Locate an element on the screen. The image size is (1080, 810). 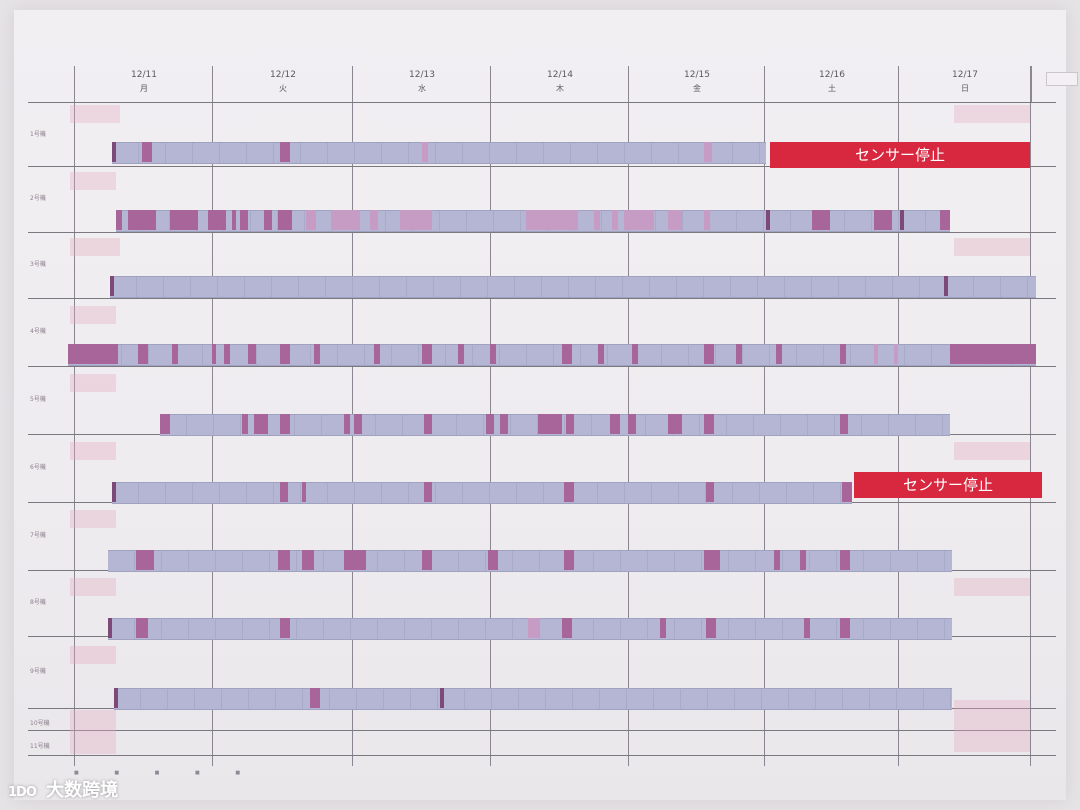
day-header-1: 12/11 月 is located at coordinates (143, 84).